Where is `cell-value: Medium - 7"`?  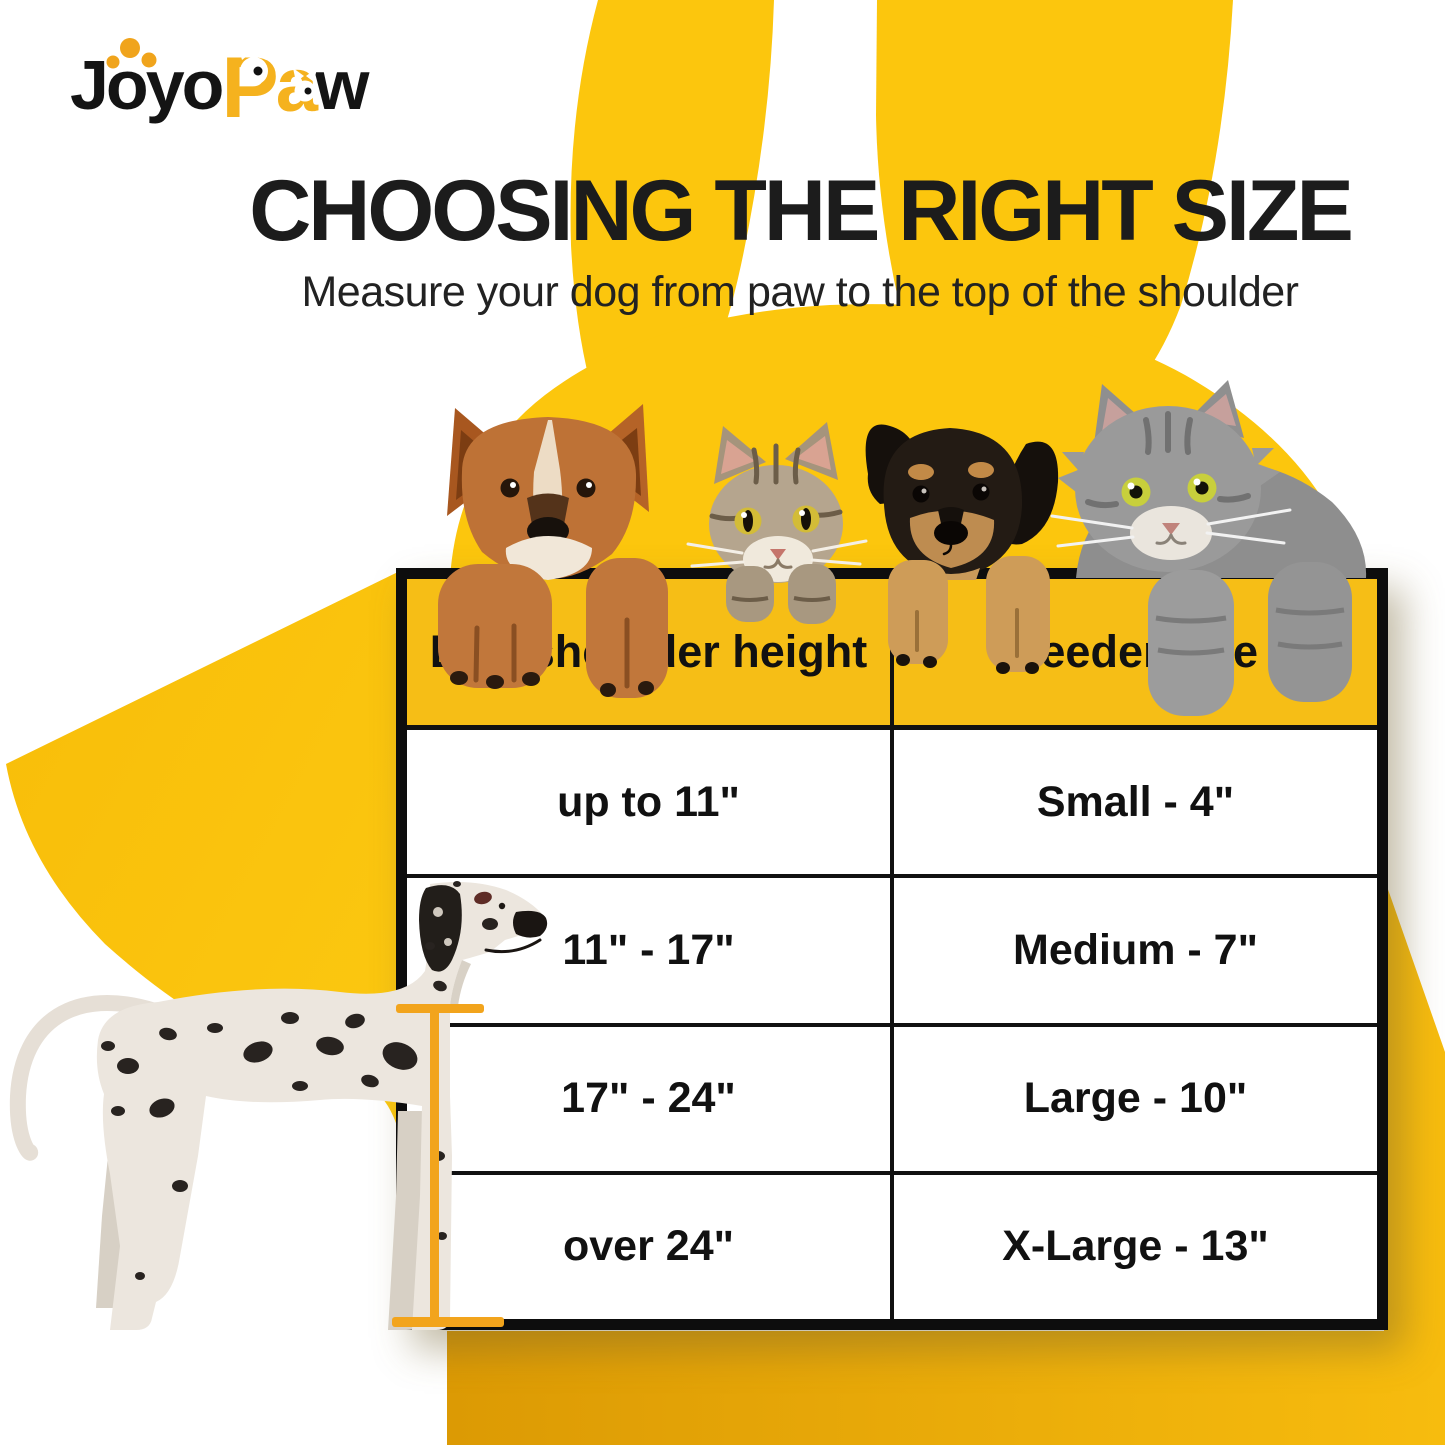
cell-value: Medium - 7" is located at coordinates (1135, 949).